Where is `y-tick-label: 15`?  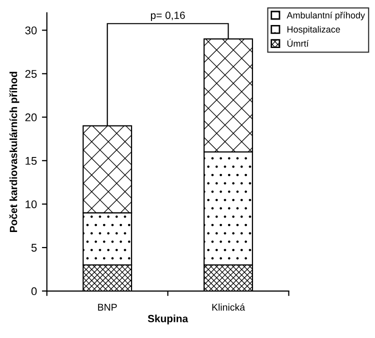 y-tick-label: 15 is located at coordinates (31, 161).